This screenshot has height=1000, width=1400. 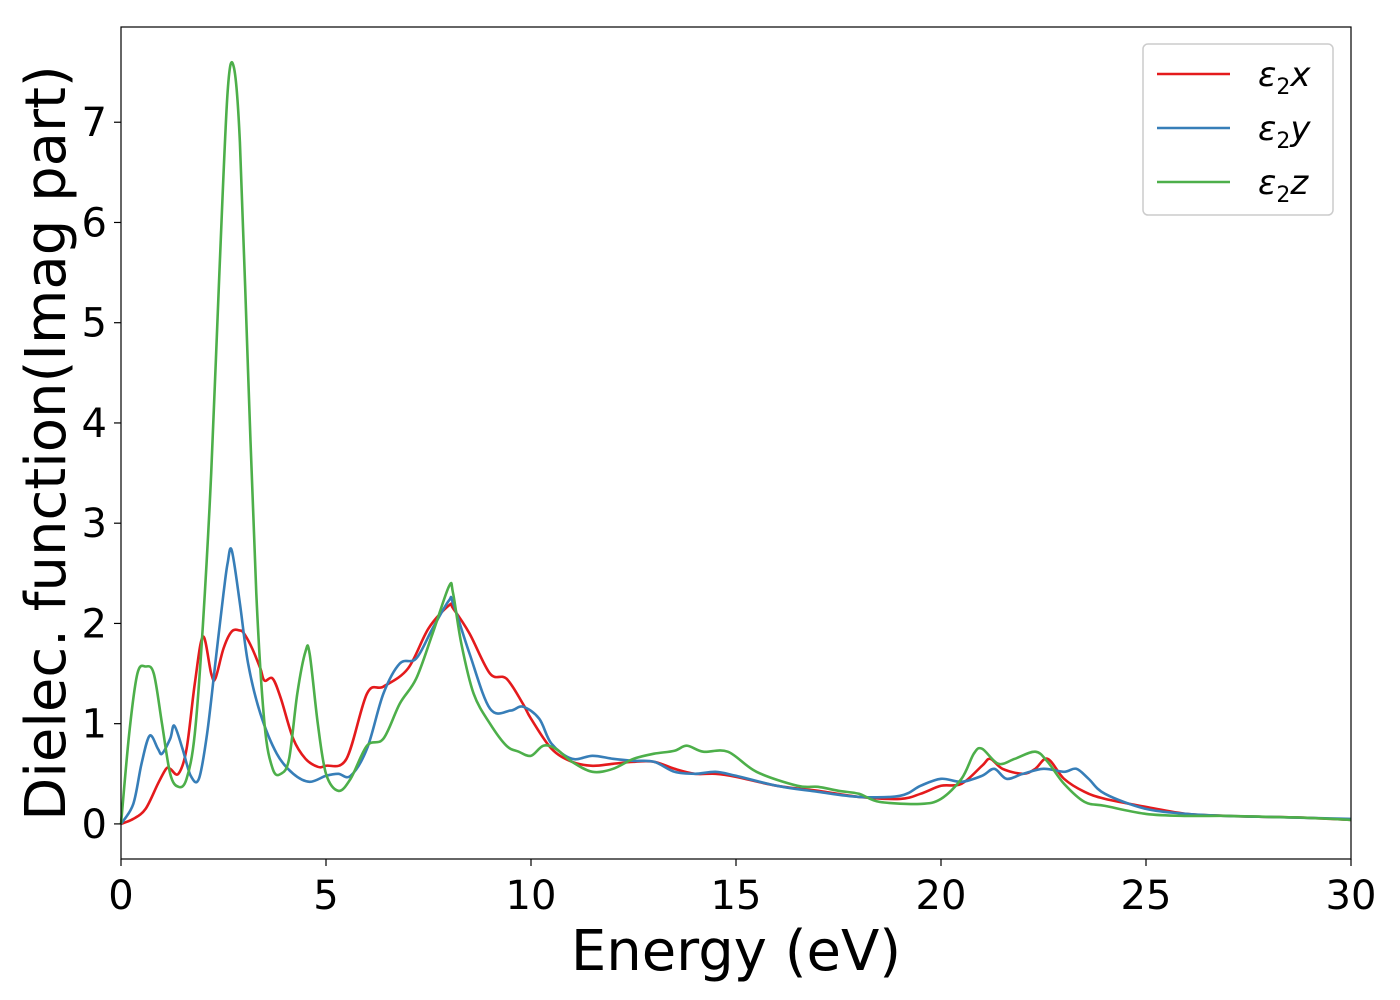 I want to click on y-tick-label: 5, so click(x=94, y=324).